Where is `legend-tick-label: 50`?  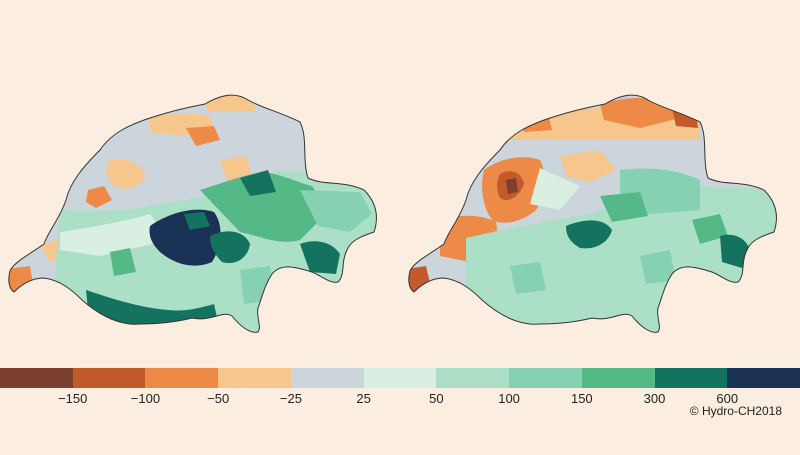
legend-tick-label: 50 is located at coordinates (436, 398).